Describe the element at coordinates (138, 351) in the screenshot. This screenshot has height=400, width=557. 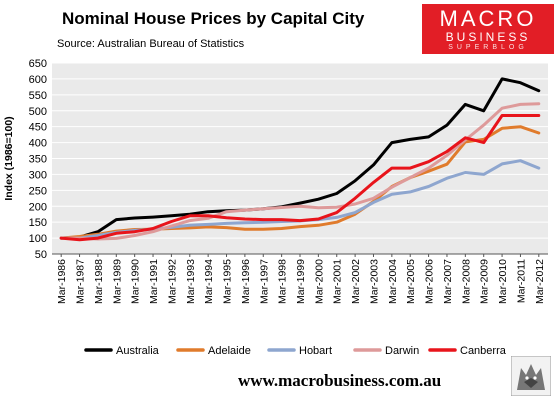
I see `legend-label-australia: Australia` at that location.